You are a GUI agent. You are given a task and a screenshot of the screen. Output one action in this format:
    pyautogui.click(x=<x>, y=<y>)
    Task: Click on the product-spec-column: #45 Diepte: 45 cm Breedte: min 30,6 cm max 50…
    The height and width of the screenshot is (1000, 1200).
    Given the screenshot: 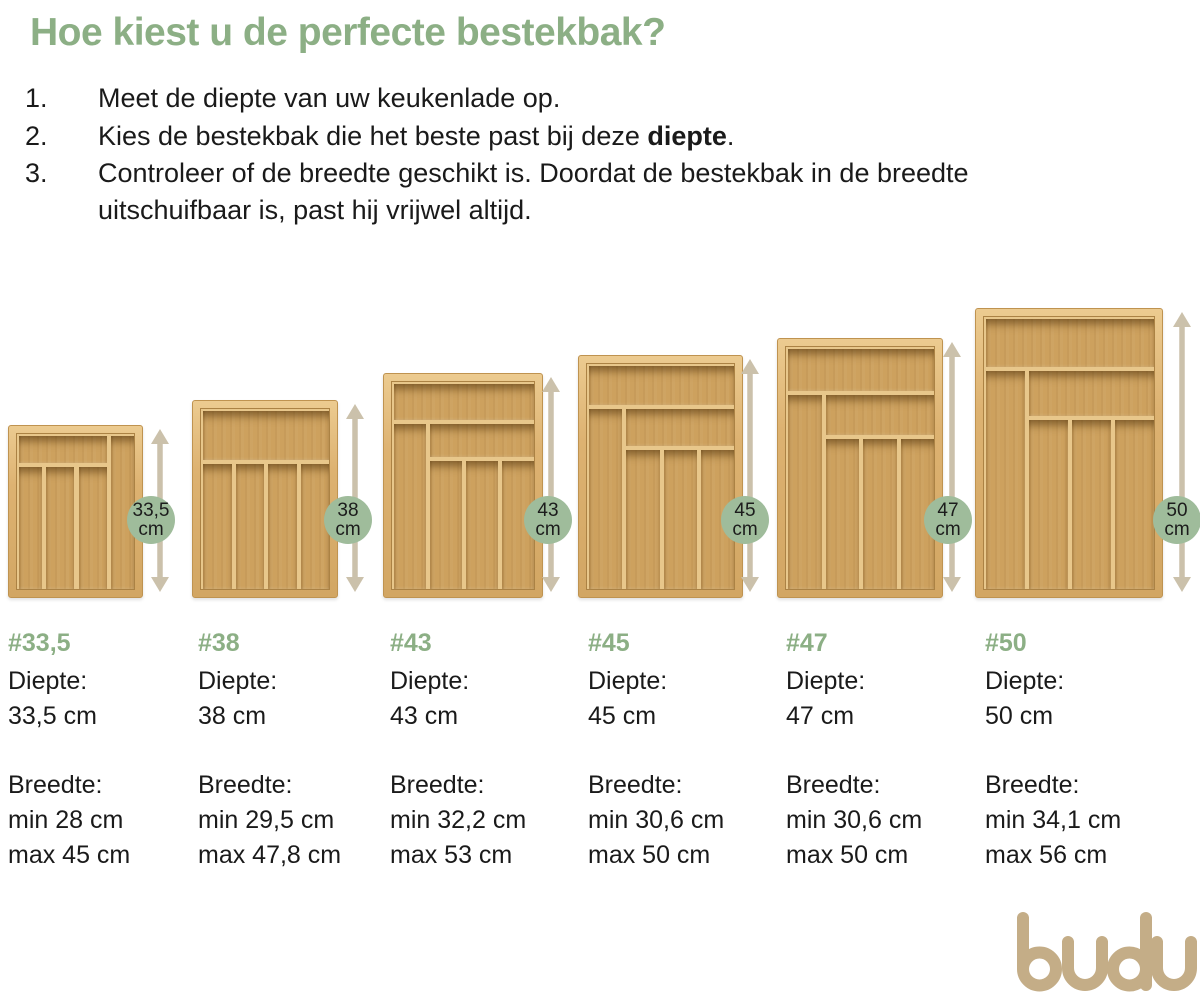 What is the action you would take?
    pyautogui.click(x=681, y=749)
    